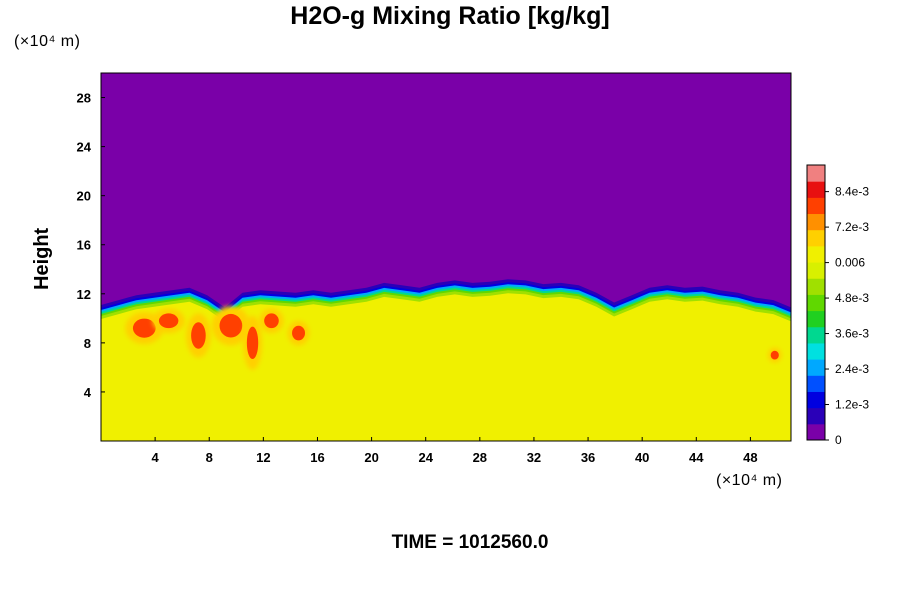 The width and height of the screenshot is (900, 600). What do you see at coordinates (425, 457) in the screenshot?
I see `x-tick-label: 24` at bounding box center [425, 457].